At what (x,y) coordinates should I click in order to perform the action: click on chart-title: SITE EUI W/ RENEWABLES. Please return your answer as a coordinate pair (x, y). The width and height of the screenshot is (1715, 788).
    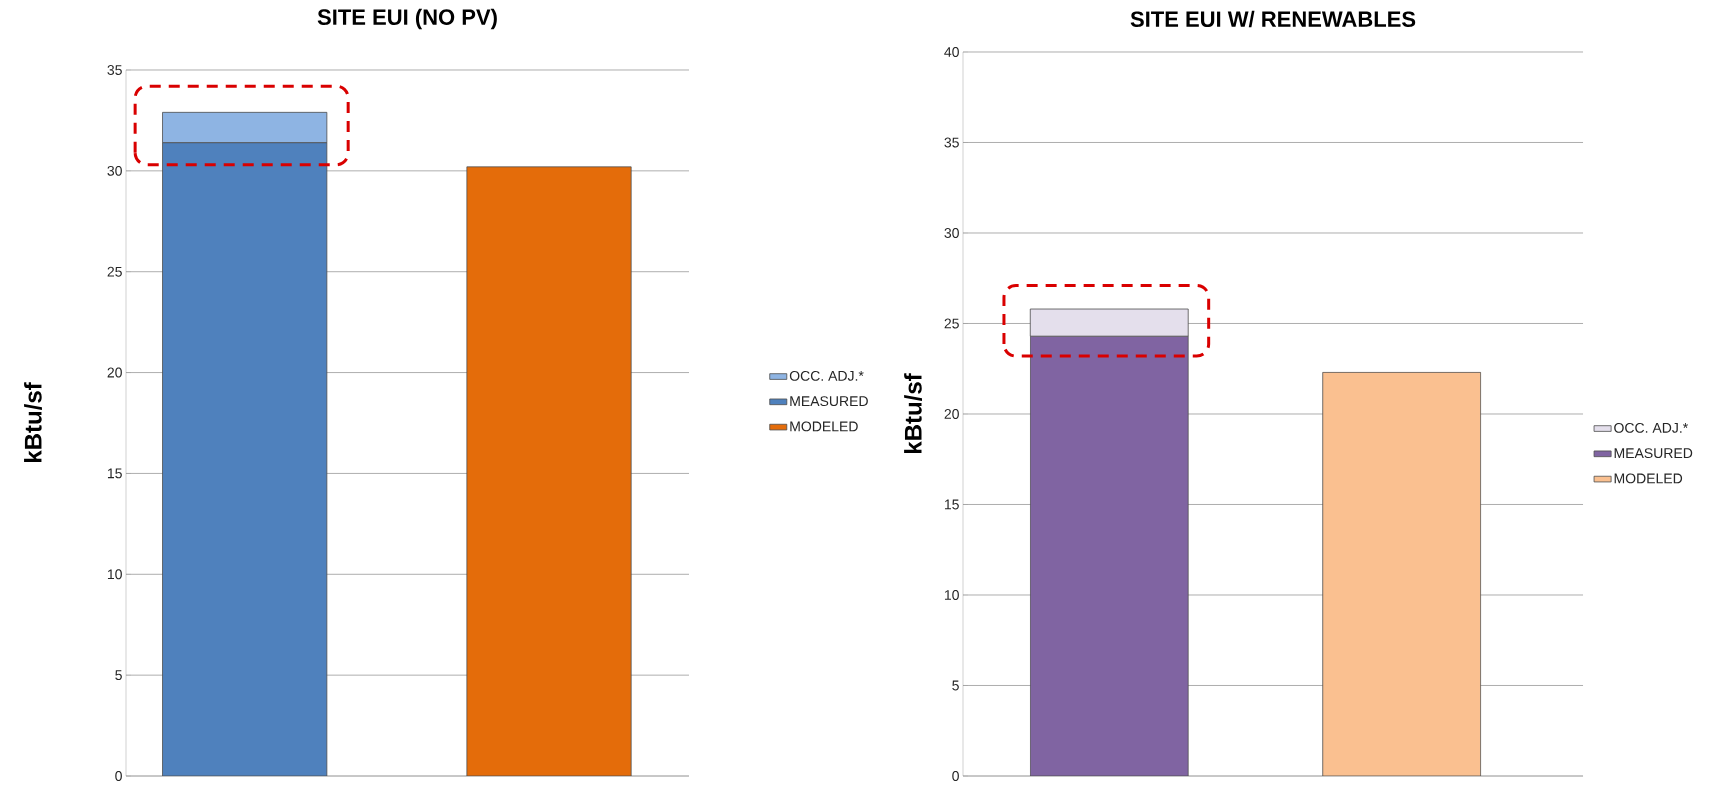
    Looking at the image, I should click on (1273, 19).